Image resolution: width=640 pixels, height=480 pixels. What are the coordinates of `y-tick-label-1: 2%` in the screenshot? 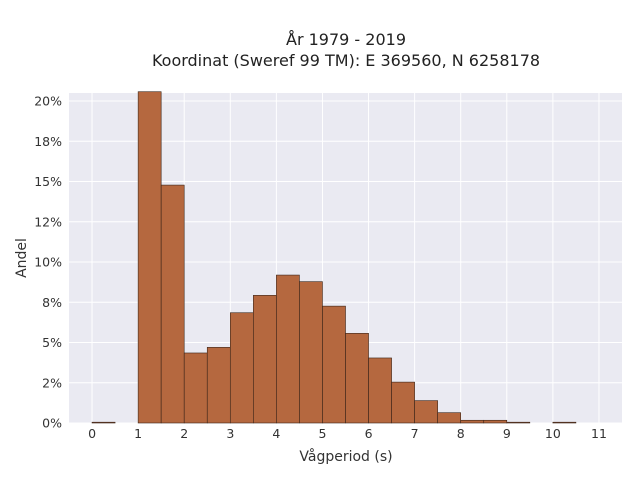 It's located at (52, 382).